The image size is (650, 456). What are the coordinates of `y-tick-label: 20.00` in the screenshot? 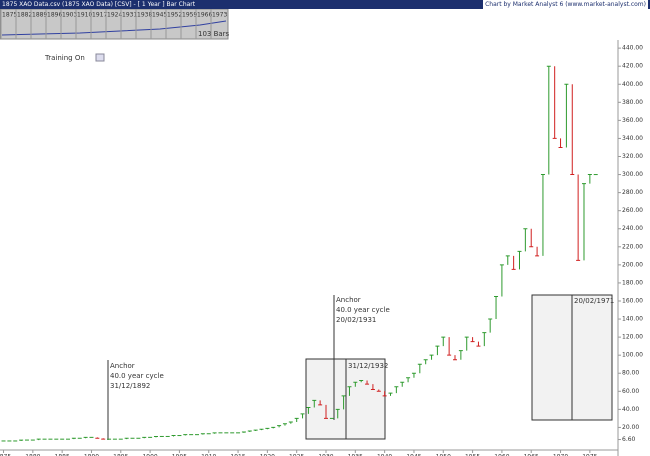 It's located at (630, 427).